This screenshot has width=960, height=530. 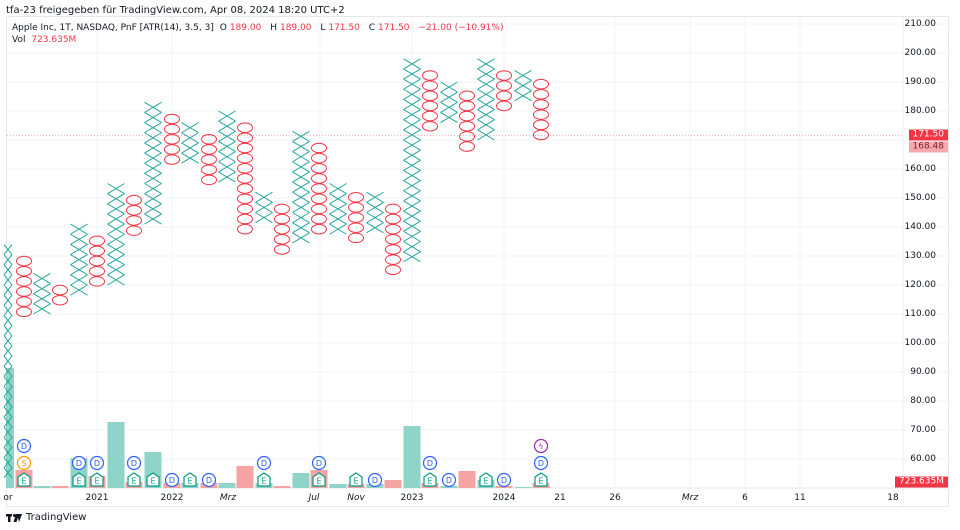 What do you see at coordinates (14, 517) in the screenshot?
I see `tradingview-logo-icon` at bounding box center [14, 517].